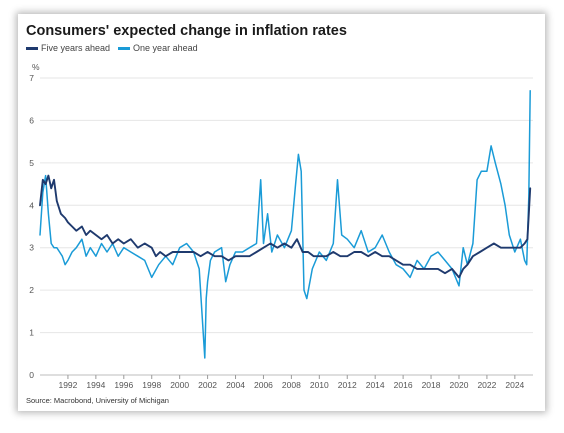  Describe the element at coordinates (31, 248) in the screenshot. I see `y-tick-label: 3` at that location.